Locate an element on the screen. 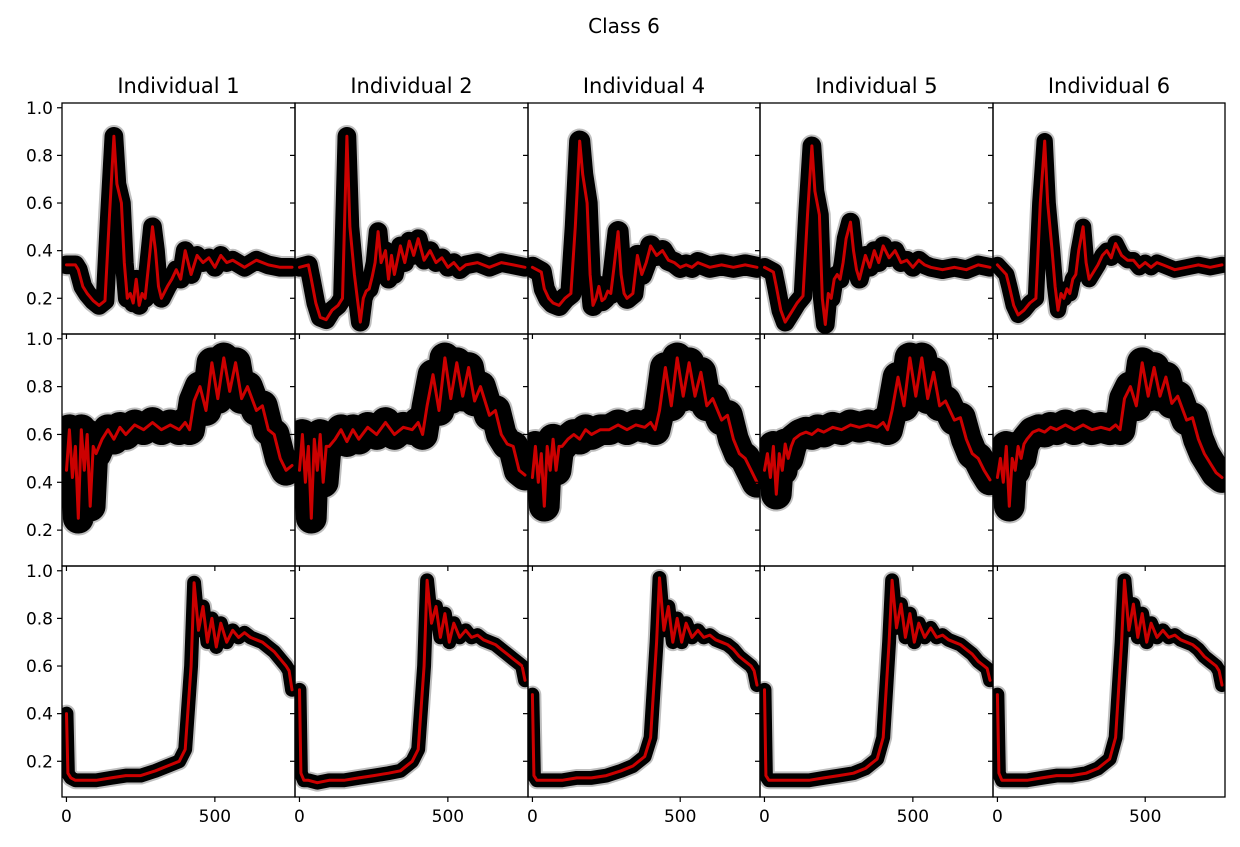 The height and width of the screenshot is (847, 1240). panel-r2-c1: 0.2 0.4 0.6 0.8 1.0 is located at coordinates (161, 450).